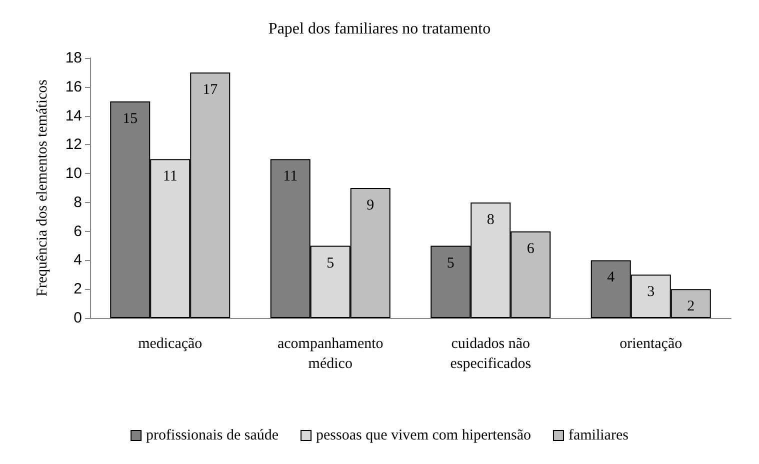 The height and width of the screenshot is (464, 759). I want to click on x-tick-label: acompanhamento médico, so click(330, 354).